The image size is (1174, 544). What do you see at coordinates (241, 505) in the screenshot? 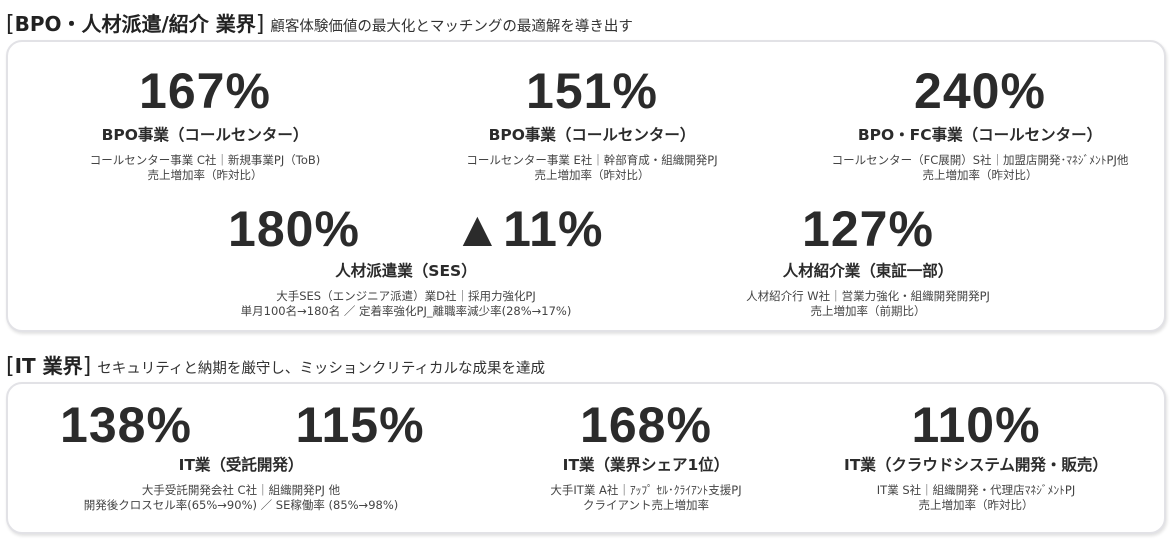
I see `metric-desc-line2: 開発後クロスセル率(65%→90%) ／ SE稼働率 (85%→98%)` at bounding box center [241, 505].